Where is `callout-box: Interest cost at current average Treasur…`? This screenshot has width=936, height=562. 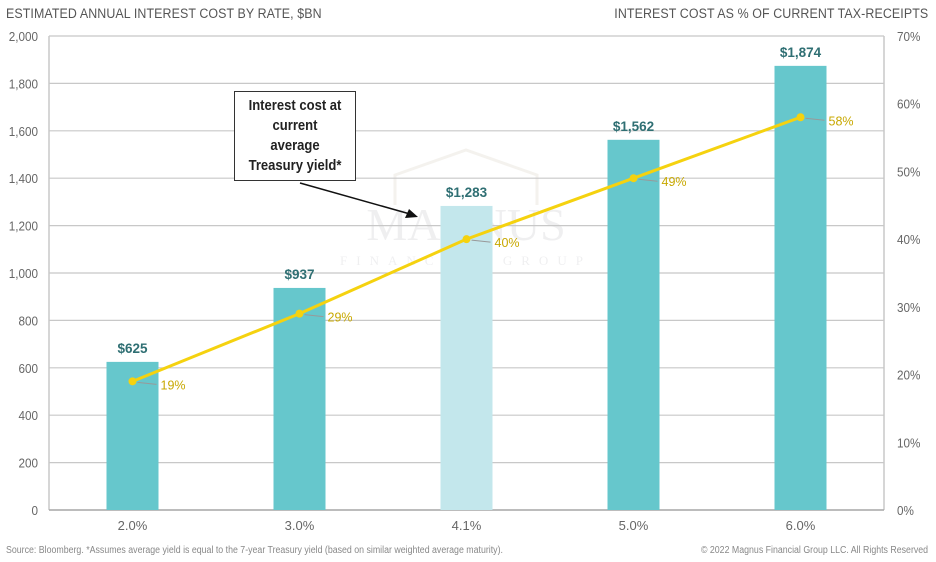 callout-box: Interest cost at current average Treasur… is located at coordinates (295, 136).